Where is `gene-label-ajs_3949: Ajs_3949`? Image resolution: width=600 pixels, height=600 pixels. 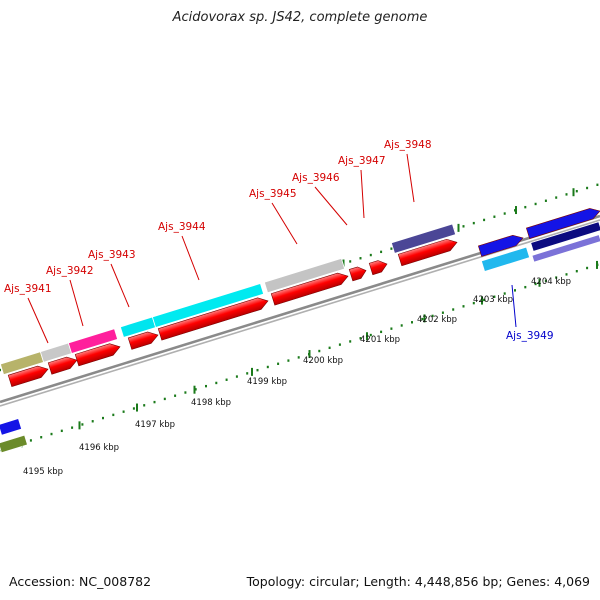
gene-label-ajs_3949: Ajs_3949 is located at coordinates (530, 336).